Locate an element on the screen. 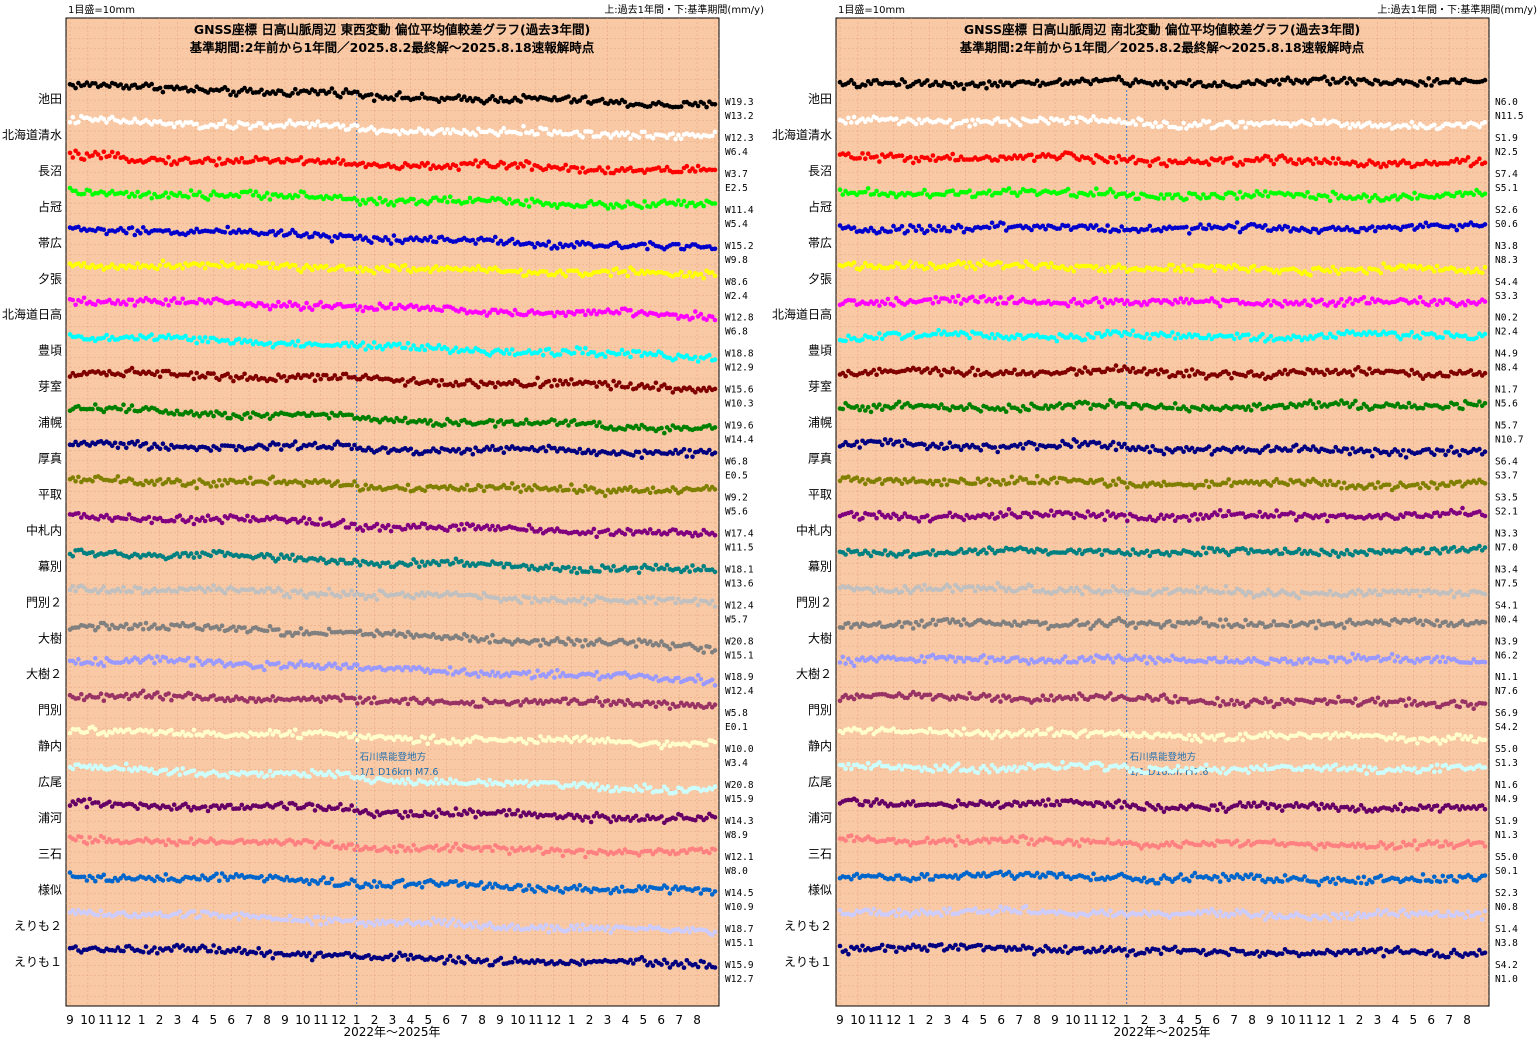 Image resolution: width=1539 pixels, height=1043 pixels. series-北海道清水 is located at coordinates (392, 127).